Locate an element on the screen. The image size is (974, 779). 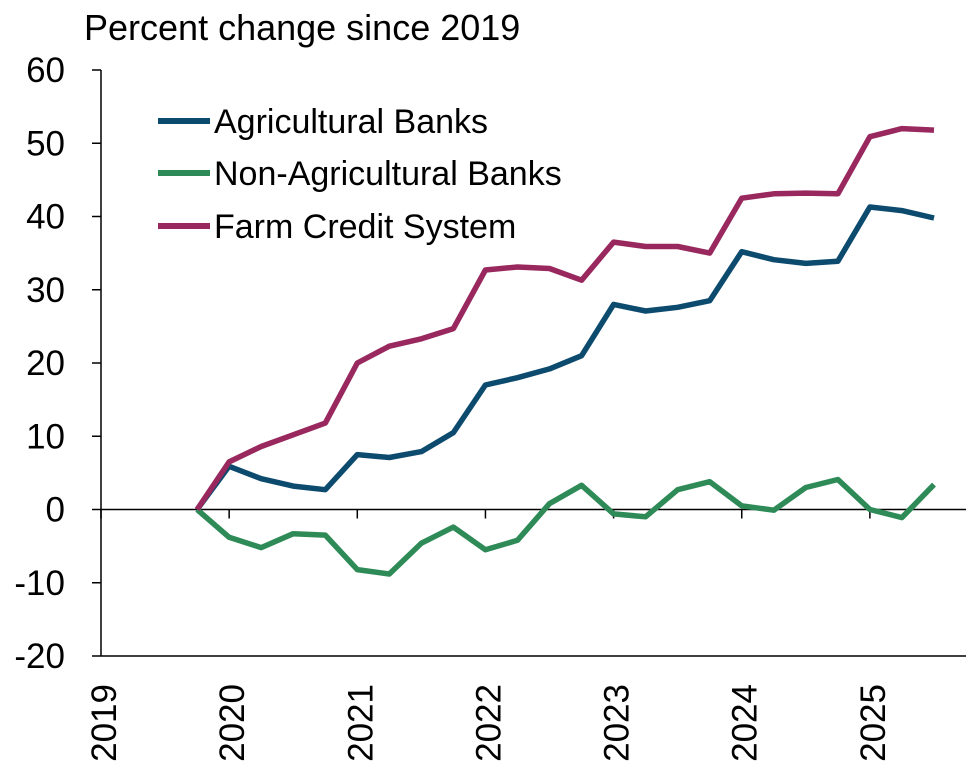
y-tick-label: 10 is located at coordinates (45, 436).